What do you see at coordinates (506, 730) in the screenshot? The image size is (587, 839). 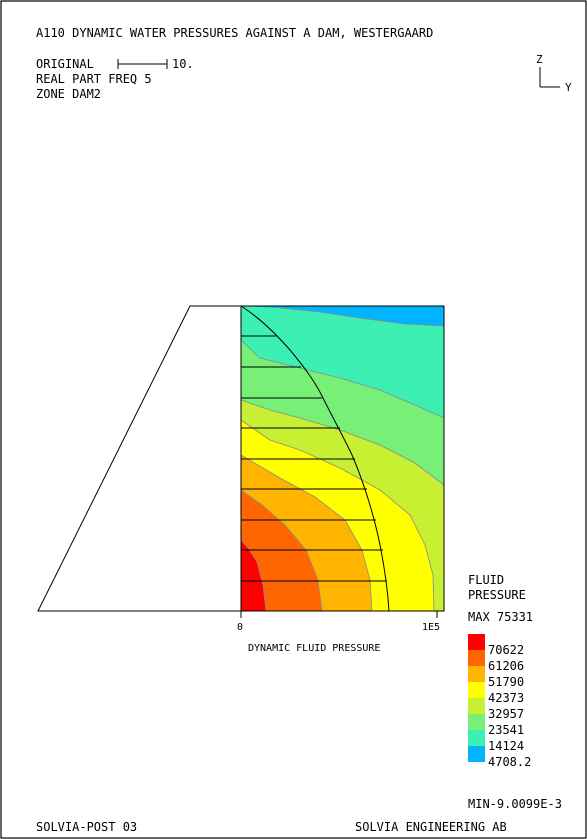 I see `legend-level-6: 23541` at bounding box center [506, 730].